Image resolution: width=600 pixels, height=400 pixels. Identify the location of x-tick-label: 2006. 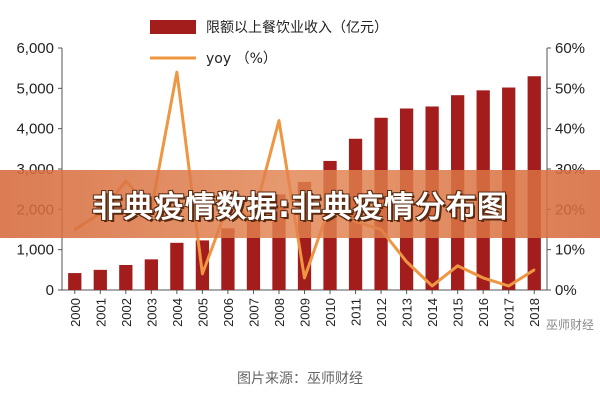
(228, 312).